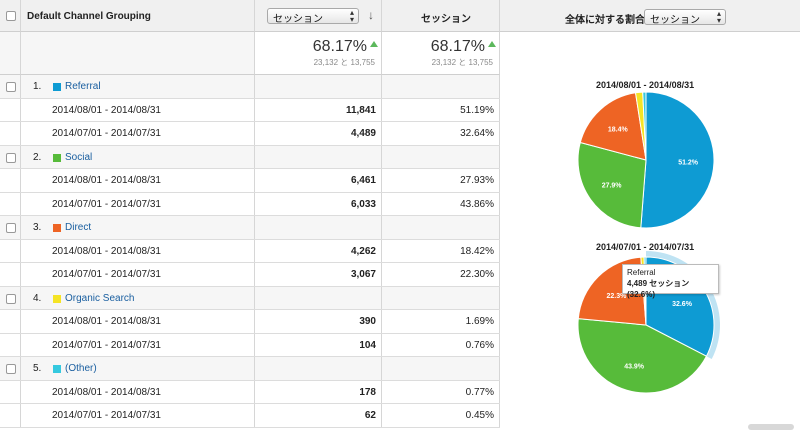 This screenshot has height=430, width=800. Describe the element at coordinates (634, 366) in the screenshot. I see `slice-label: 43.9%` at that location.